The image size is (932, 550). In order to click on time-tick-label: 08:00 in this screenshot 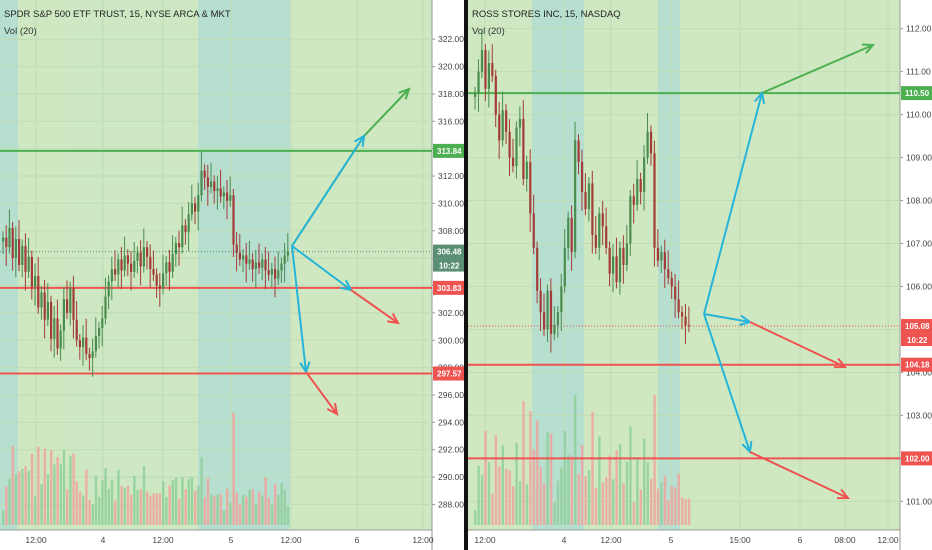, I will do `click(845, 540)`.